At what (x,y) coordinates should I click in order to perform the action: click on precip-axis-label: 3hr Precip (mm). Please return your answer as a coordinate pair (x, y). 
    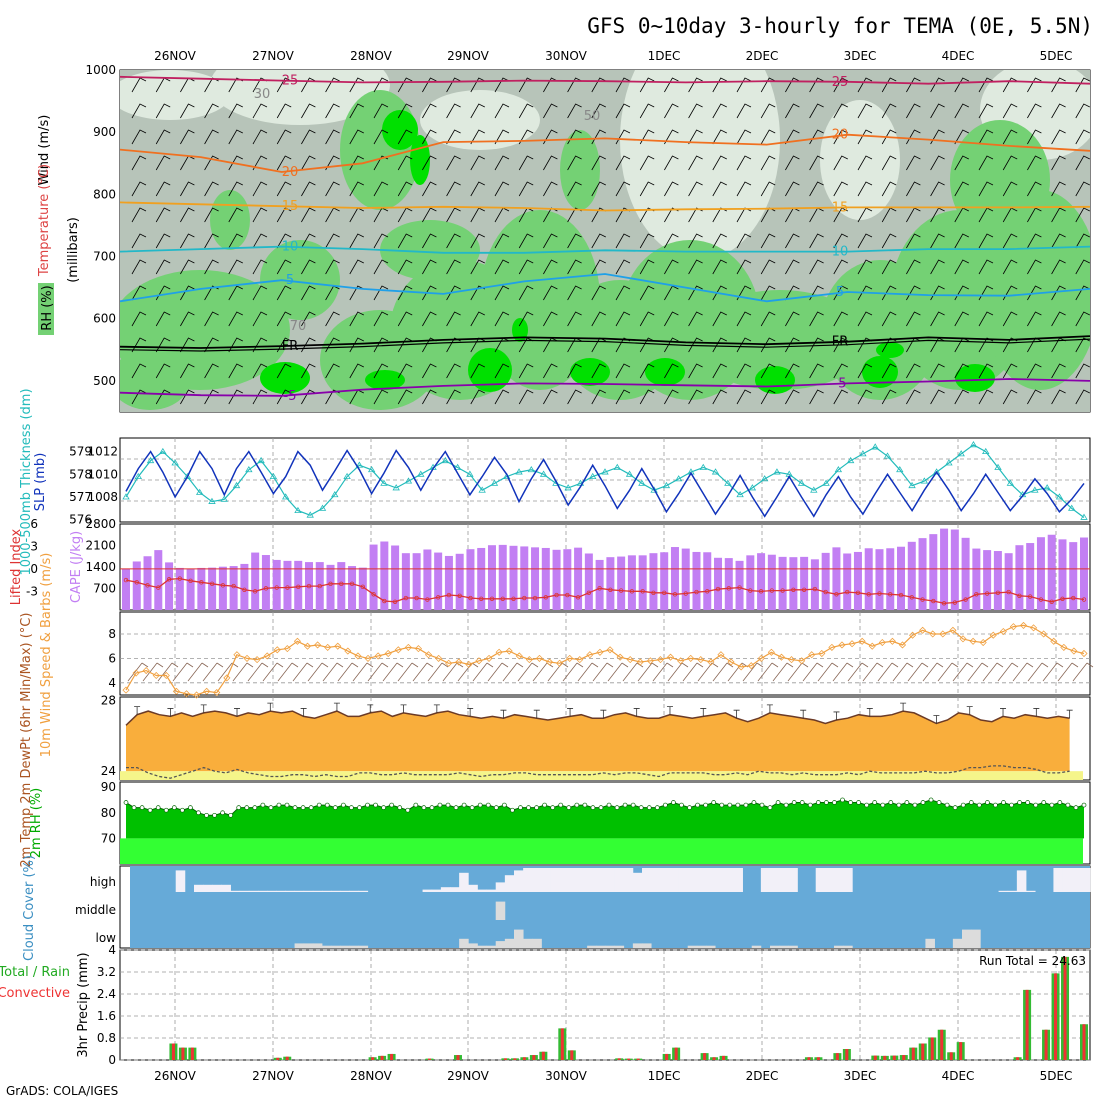
    Looking at the image, I should click on (83, 1004).